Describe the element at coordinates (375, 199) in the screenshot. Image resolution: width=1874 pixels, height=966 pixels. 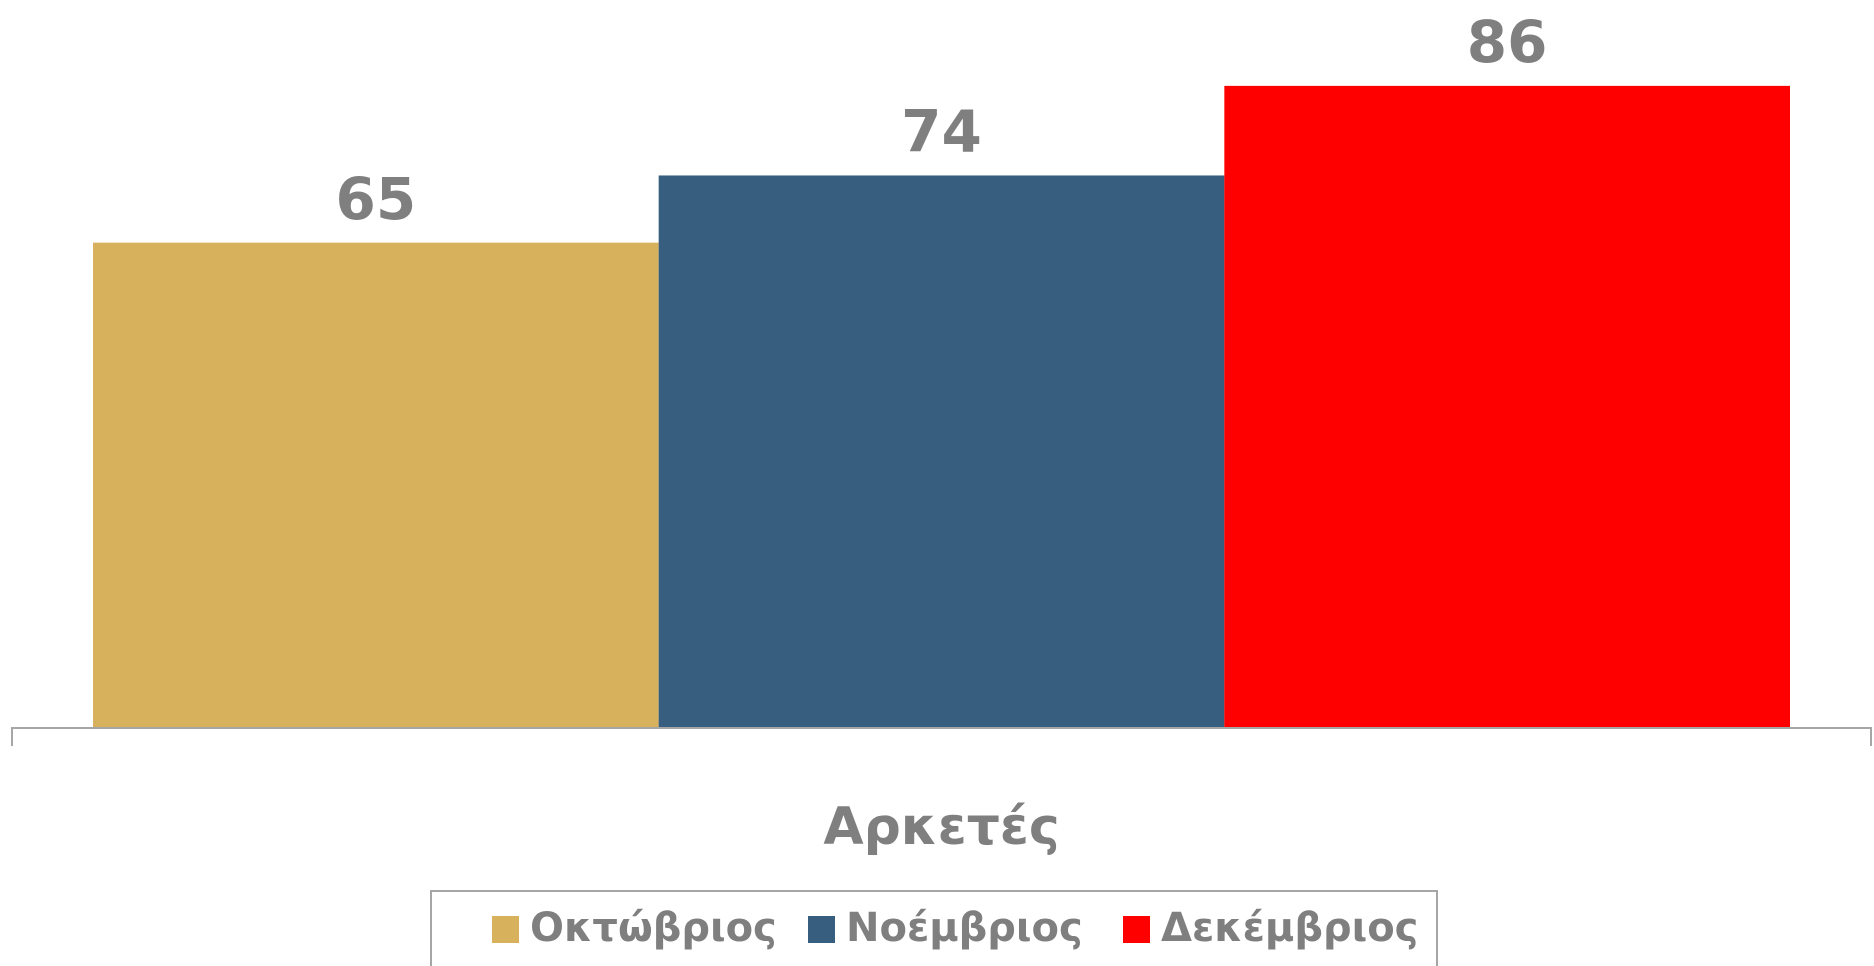
I see `data-label: 65` at that location.